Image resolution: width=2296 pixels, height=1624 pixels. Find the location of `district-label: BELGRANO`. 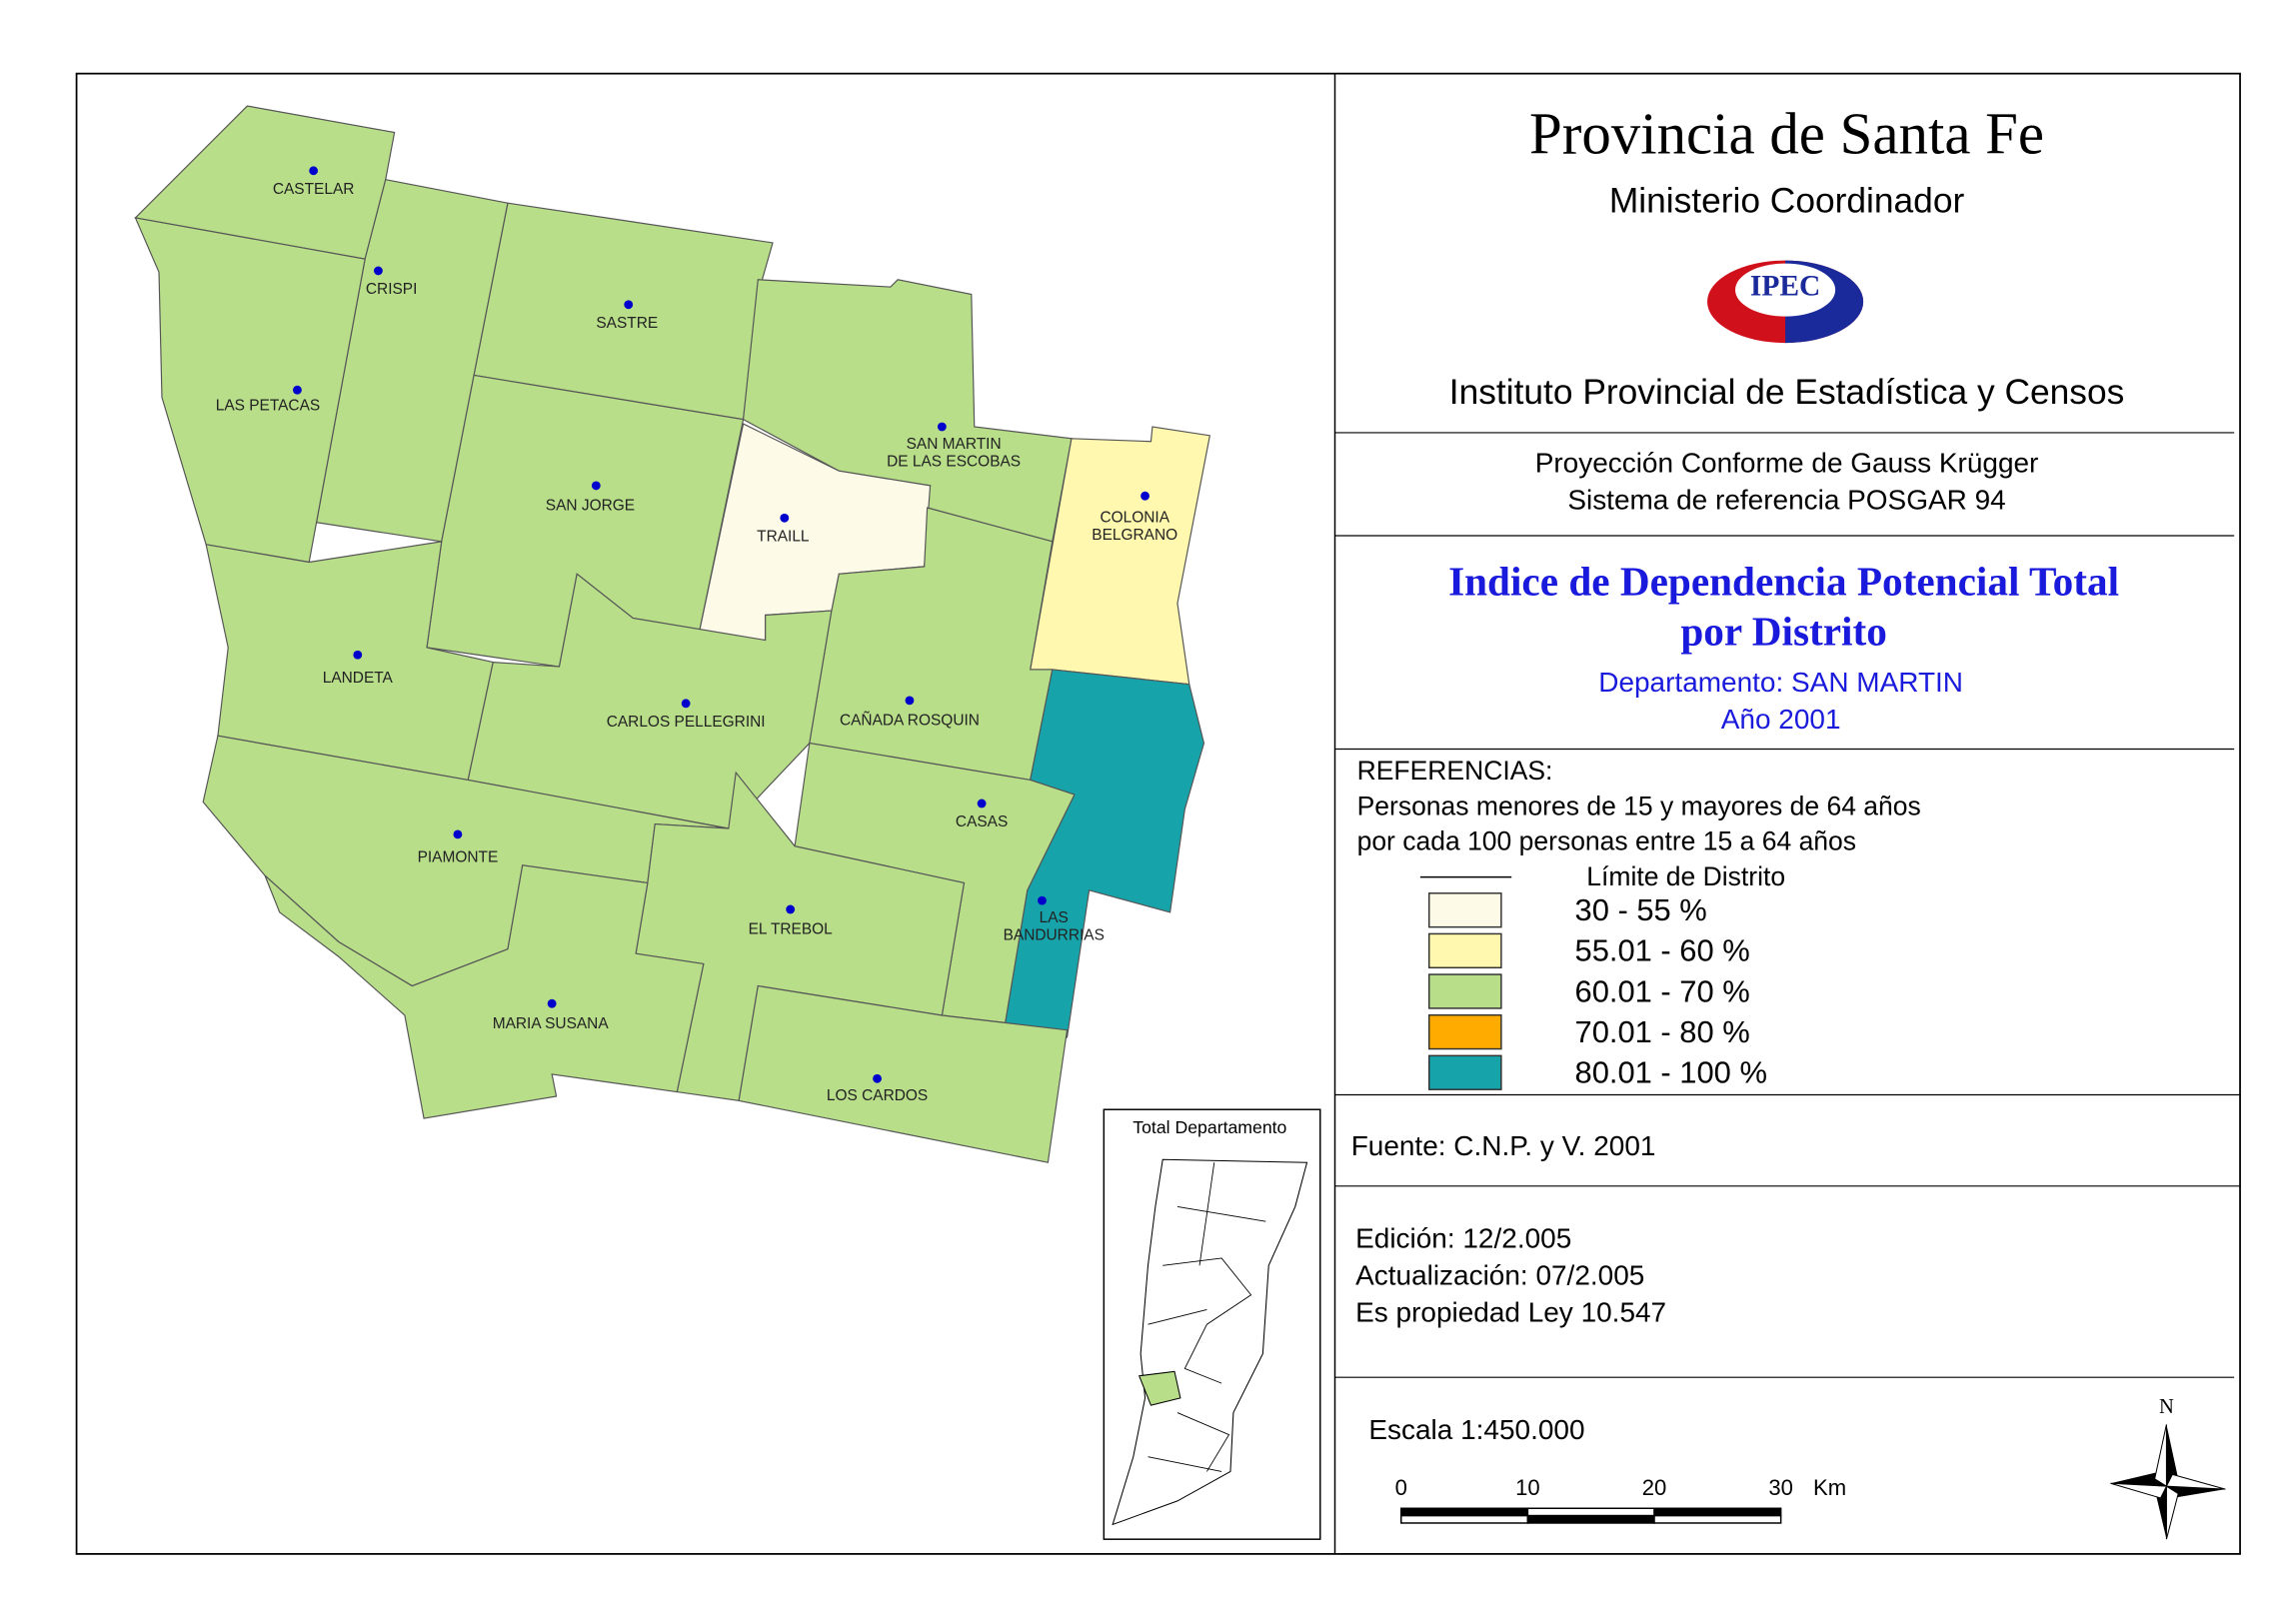

district-label: BELGRANO is located at coordinates (1134, 535).